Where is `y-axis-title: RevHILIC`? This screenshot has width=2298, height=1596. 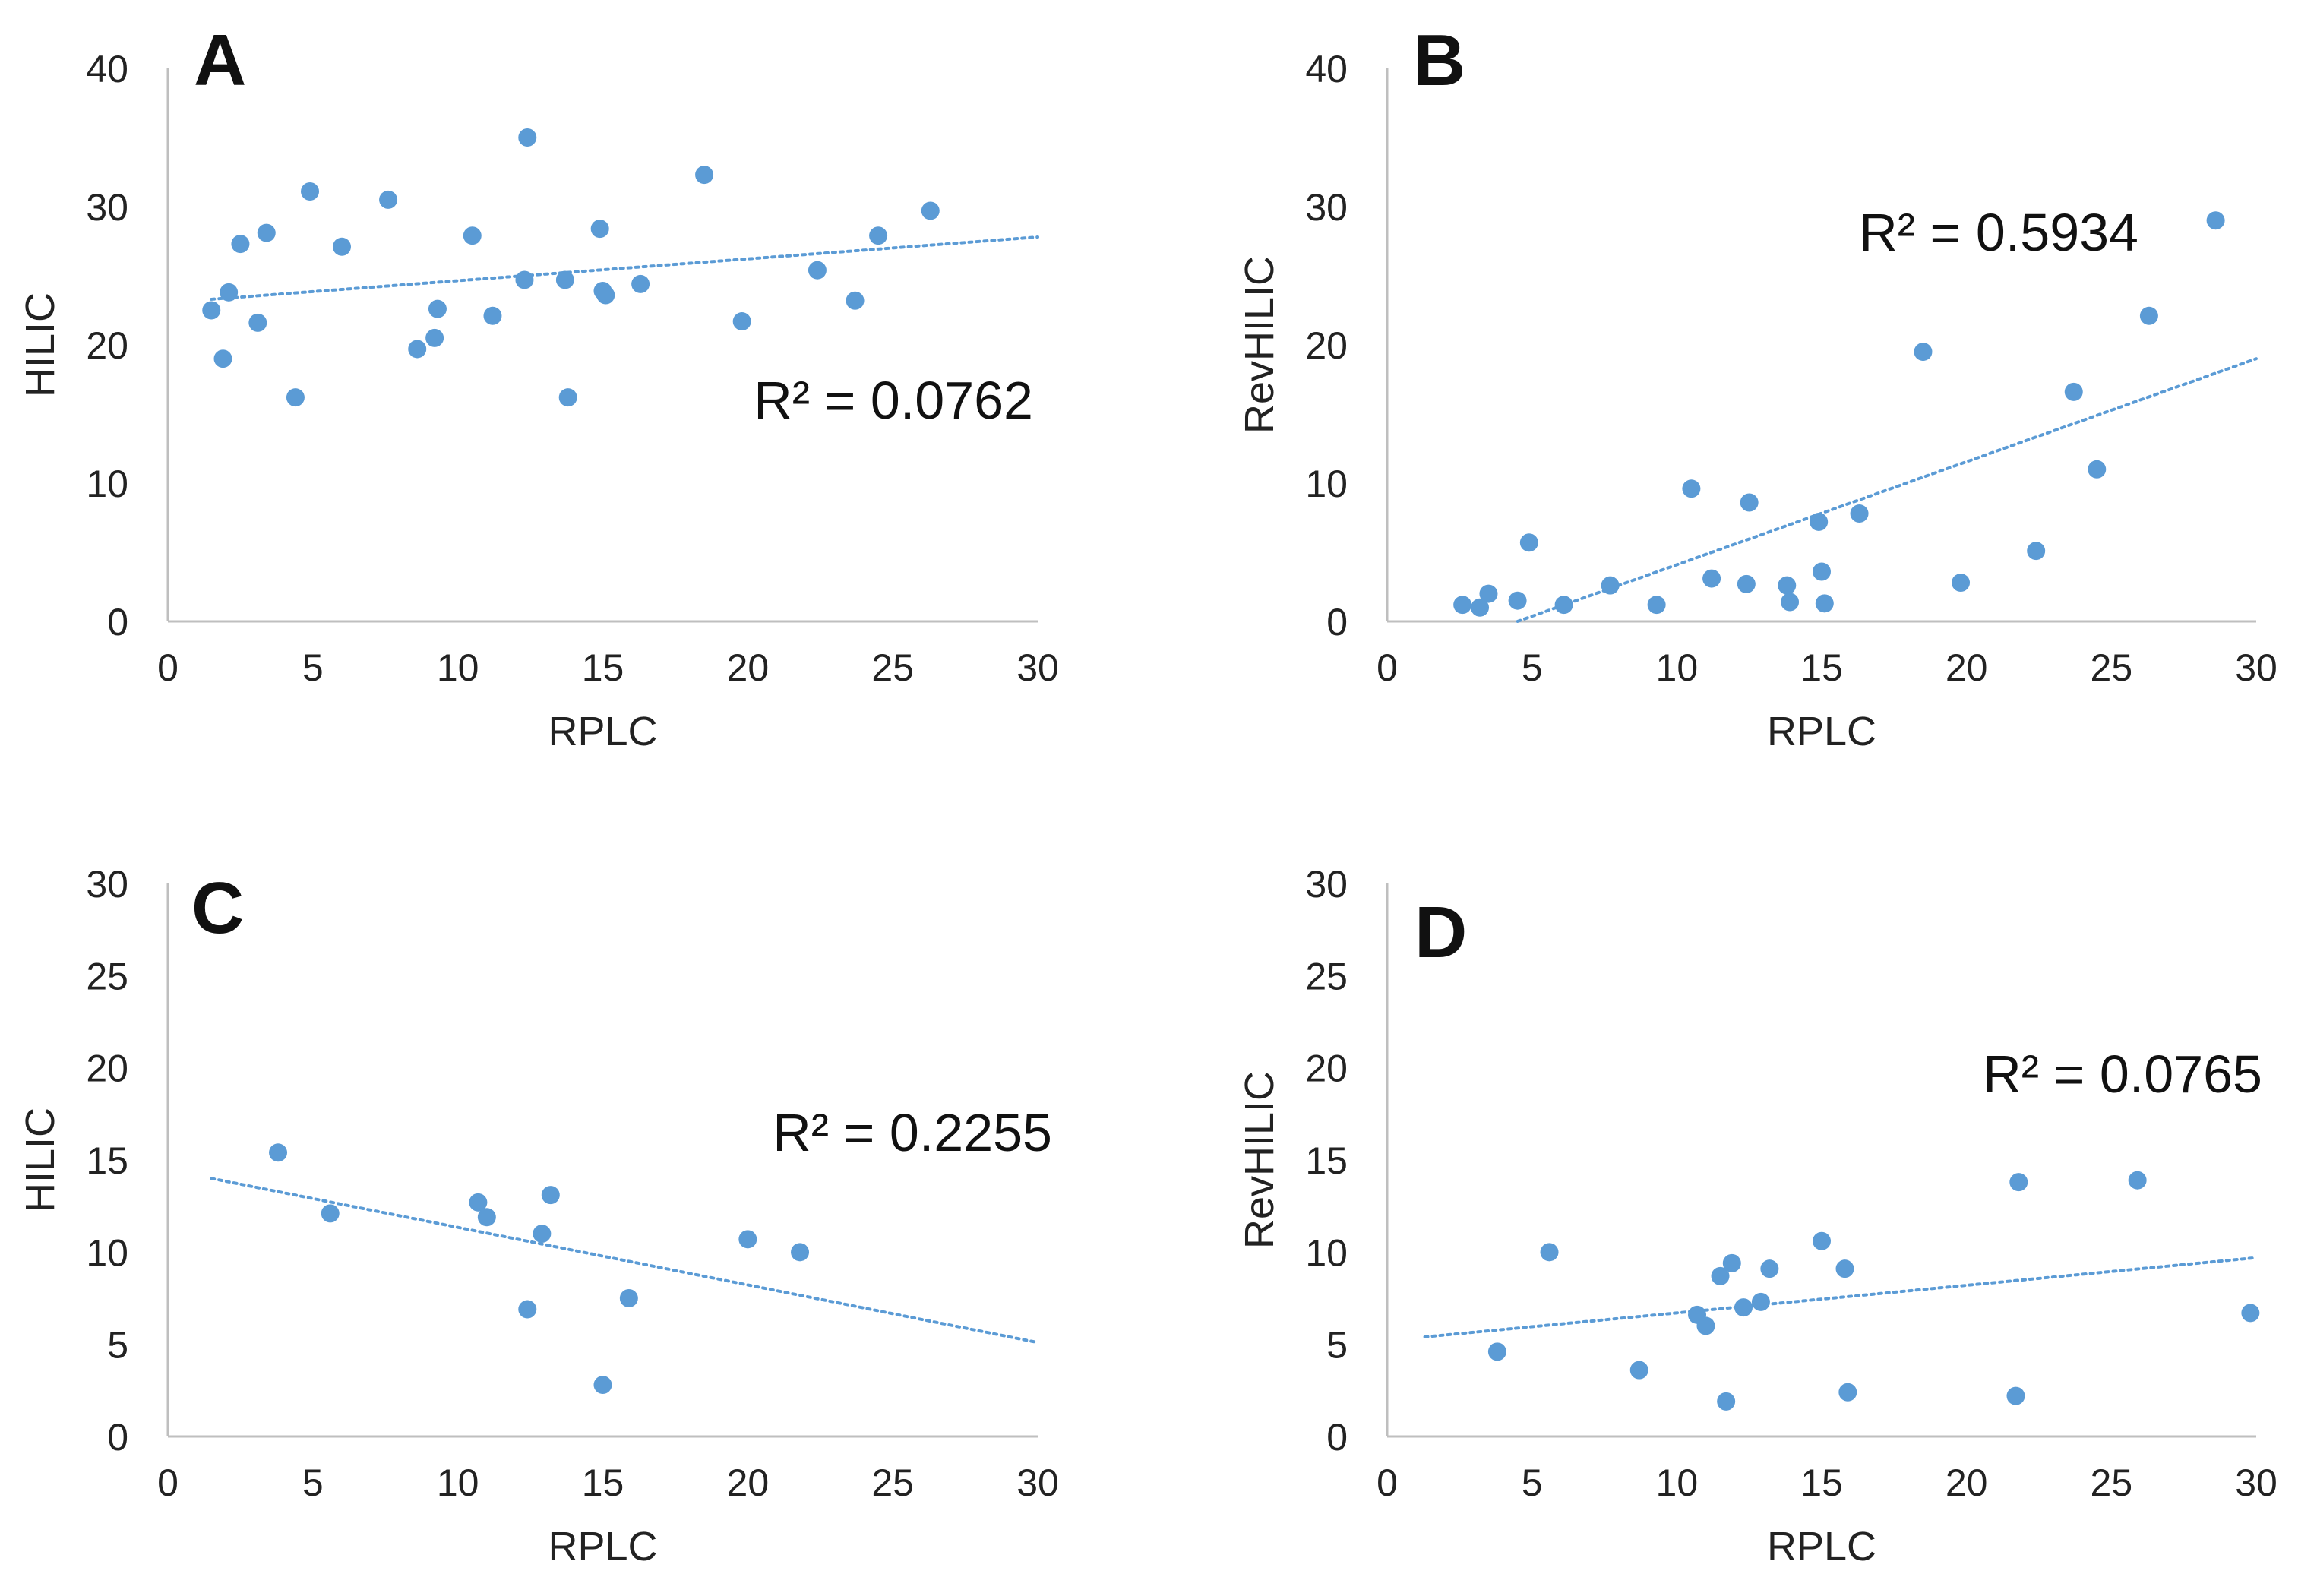 y-axis-title: RevHILIC is located at coordinates (1259, 1160).